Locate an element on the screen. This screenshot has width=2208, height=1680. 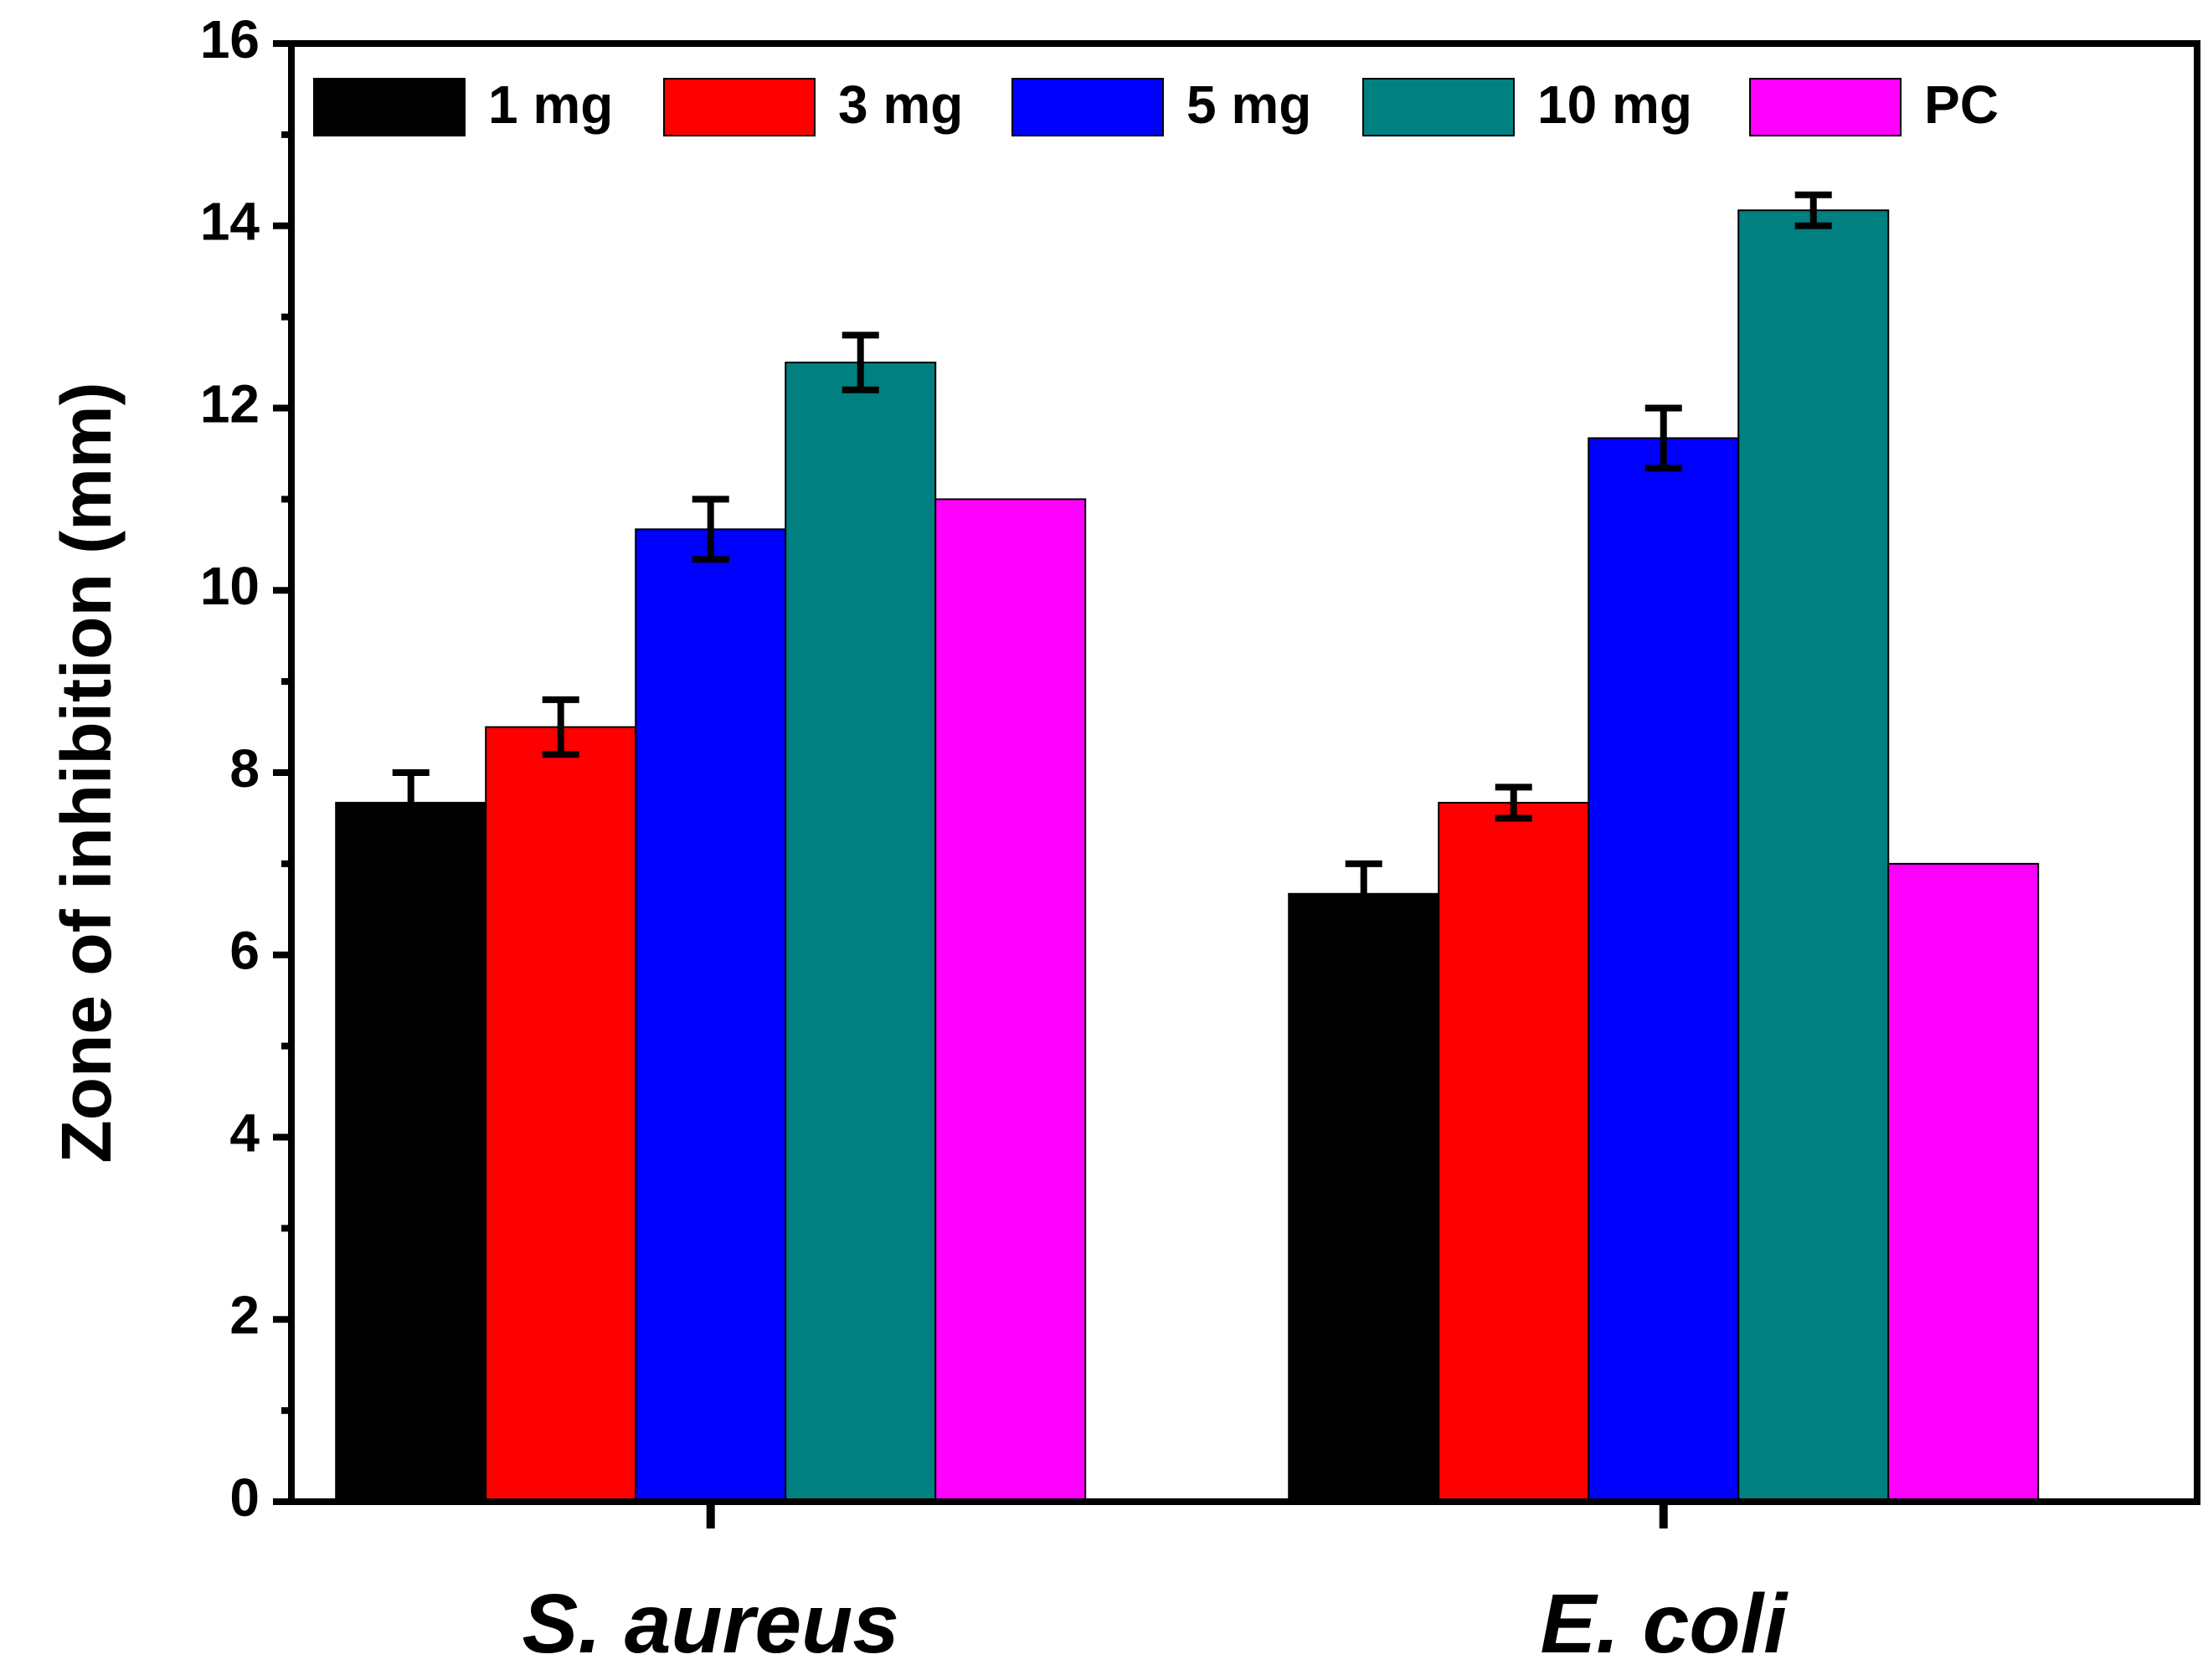
legend-swatch-10mg is located at coordinates (1438, 107).